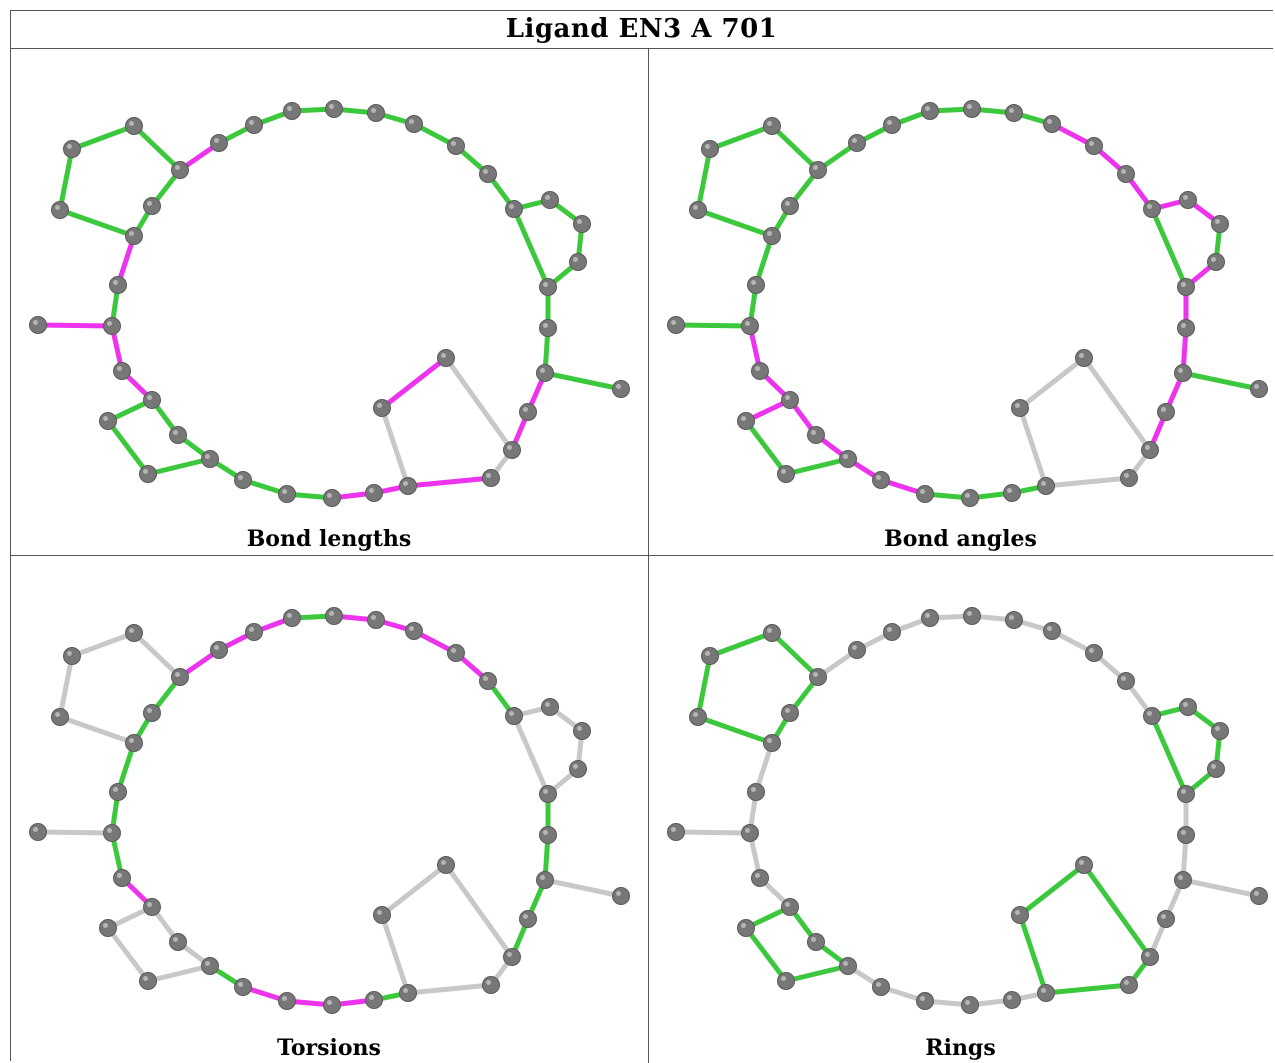 The height and width of the screenshot is (1063, 1275). Describe the element at coordinates (648, 555) in the screenshot. I see `column-divider` at that location.